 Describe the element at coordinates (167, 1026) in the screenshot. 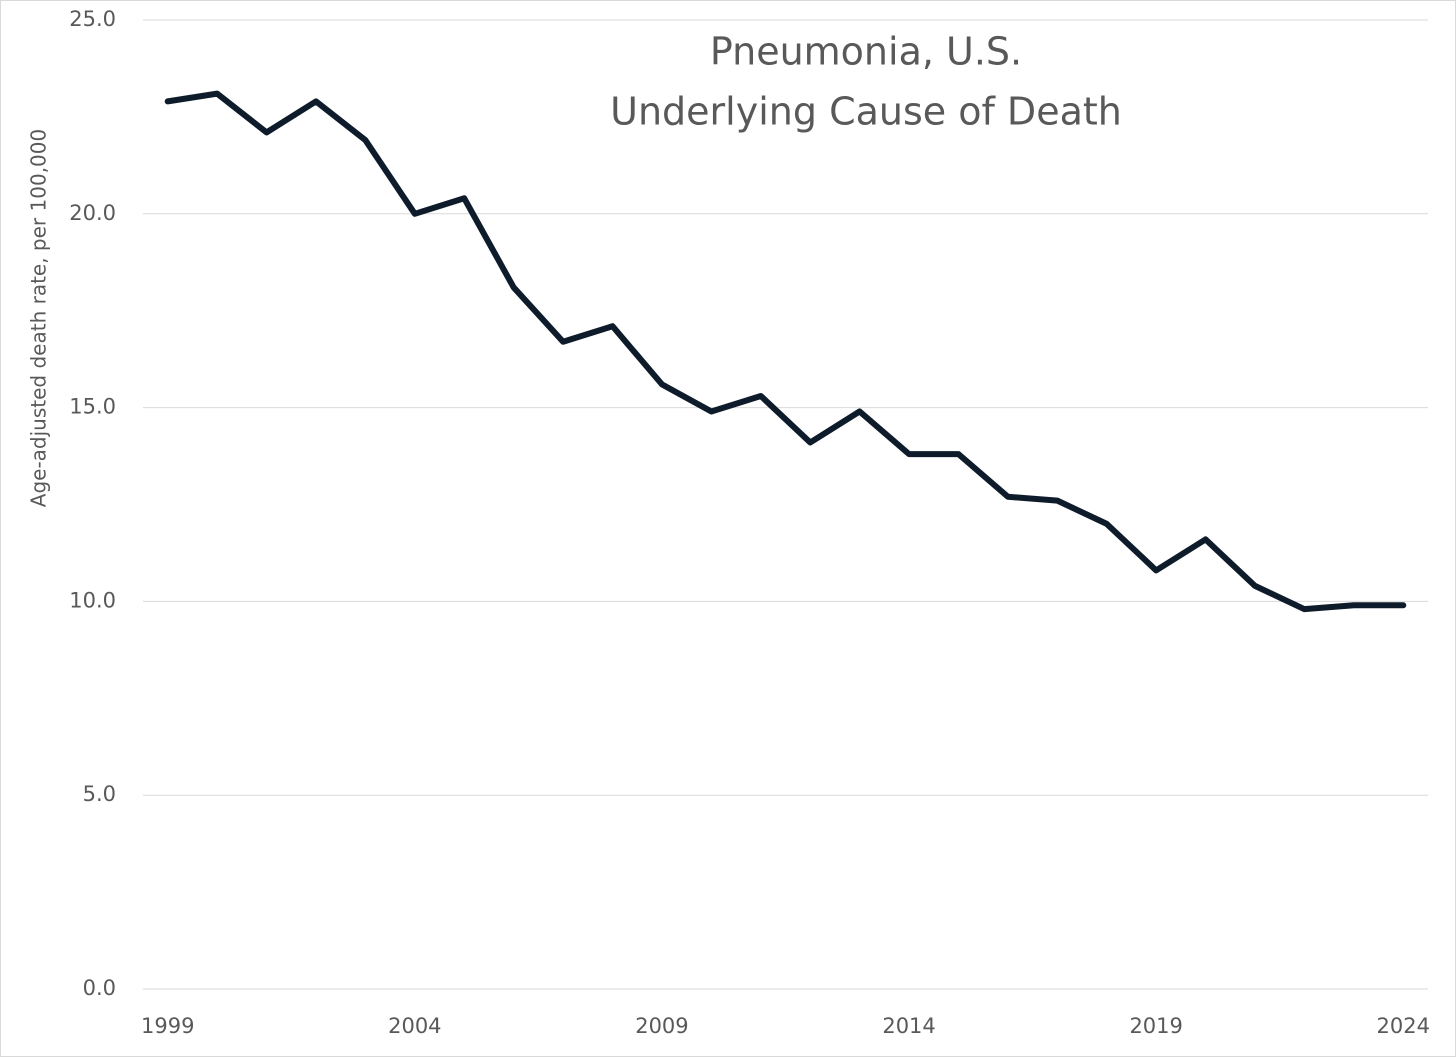

I see `x-tick-label: 1999` at that location.